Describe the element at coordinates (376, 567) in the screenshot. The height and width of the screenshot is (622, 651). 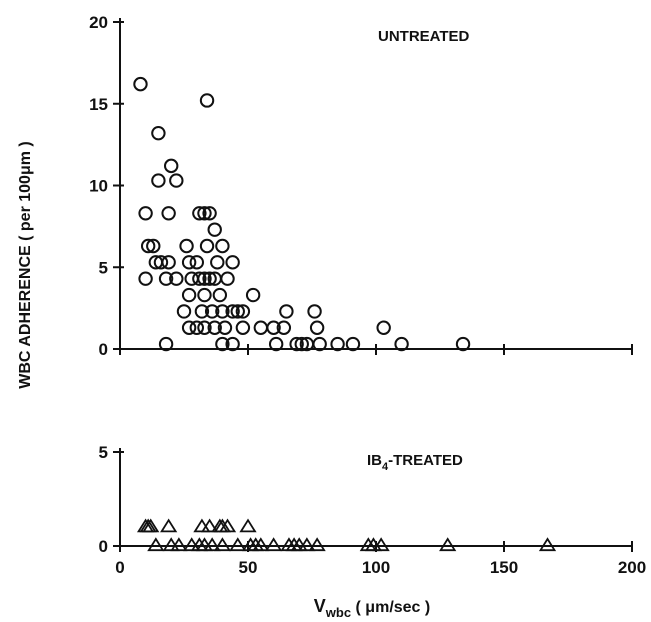
I see `ib4-x-tick-label: 100` at that location.